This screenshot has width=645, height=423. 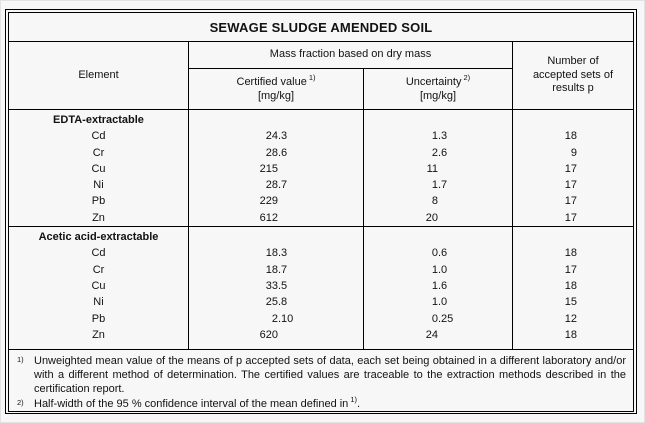 I want to click on uncertainty-unit: [mg/kg], so click(x=438, y=96).